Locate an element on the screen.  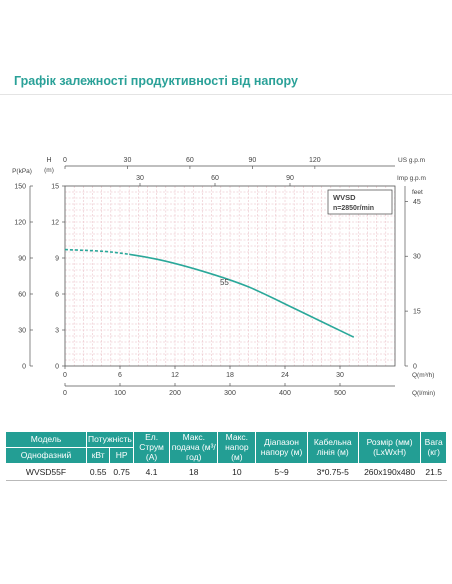
col-model: Модель is located at coordinates (46, 439).